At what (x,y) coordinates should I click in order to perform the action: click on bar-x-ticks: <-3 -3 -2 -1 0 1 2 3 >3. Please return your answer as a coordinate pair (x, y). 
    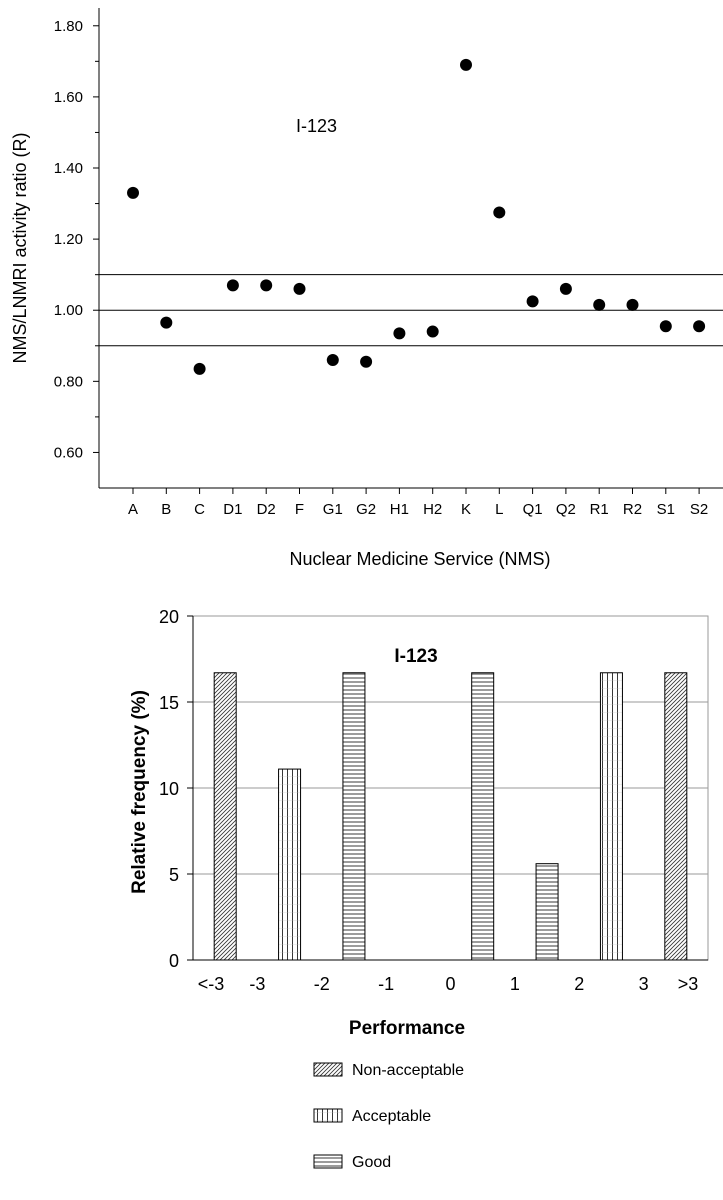
    Looking at the image, I should click on (448, 984).